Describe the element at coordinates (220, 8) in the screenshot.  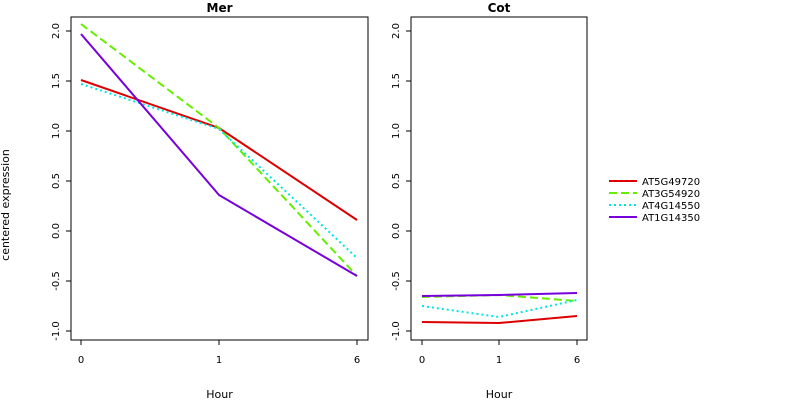
I see `panel-title-mer: Mer` at that location.